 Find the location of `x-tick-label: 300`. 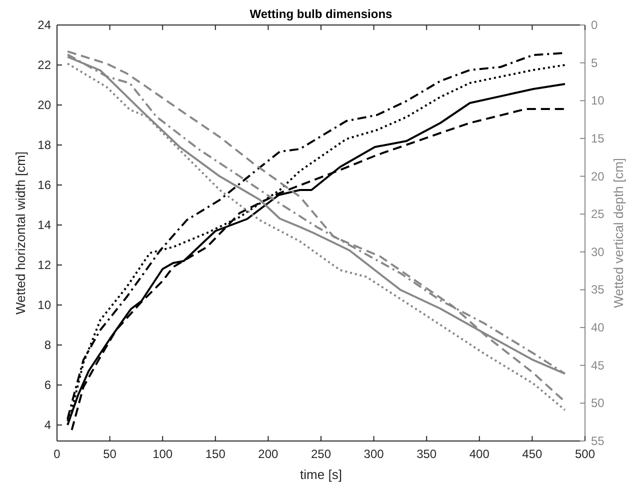

x-tick-label: 300 is located at coordinates (374, 454).